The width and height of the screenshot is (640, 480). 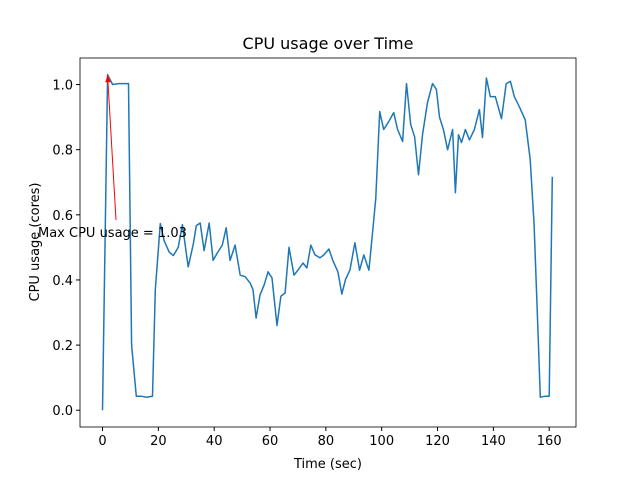 I want to click on x-tick-label: 160, so click(x=549, y=441).